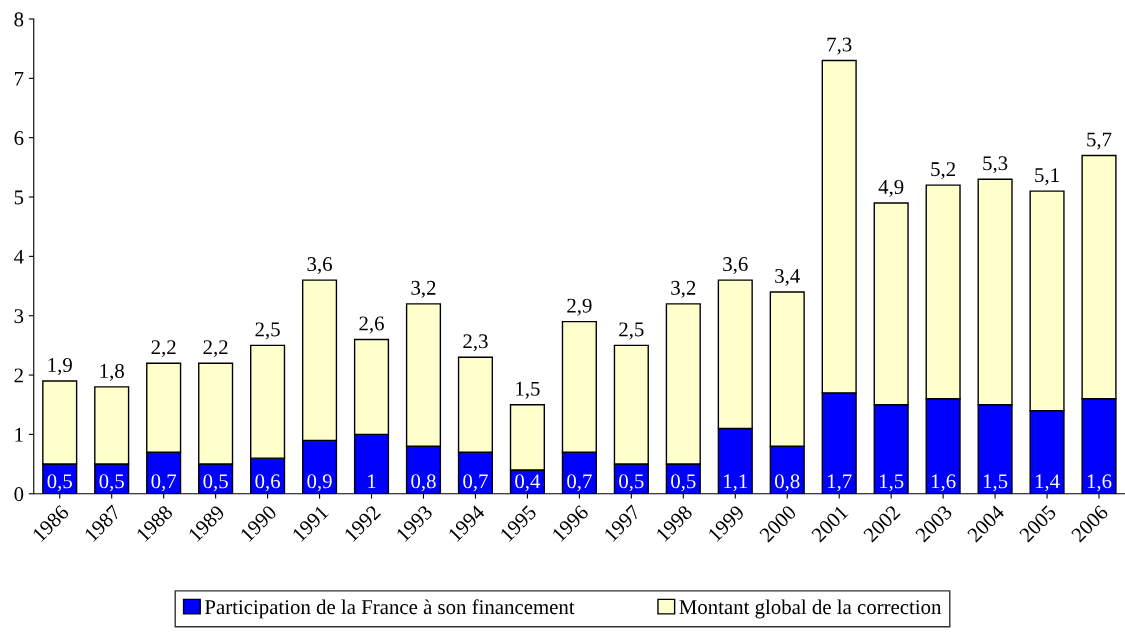 The width and height of the screenshot is (1125, 633). What do you see at coordinates (372, 481) in the screenshot?
I see `data-label: 1` at bounding box center [372, 481].